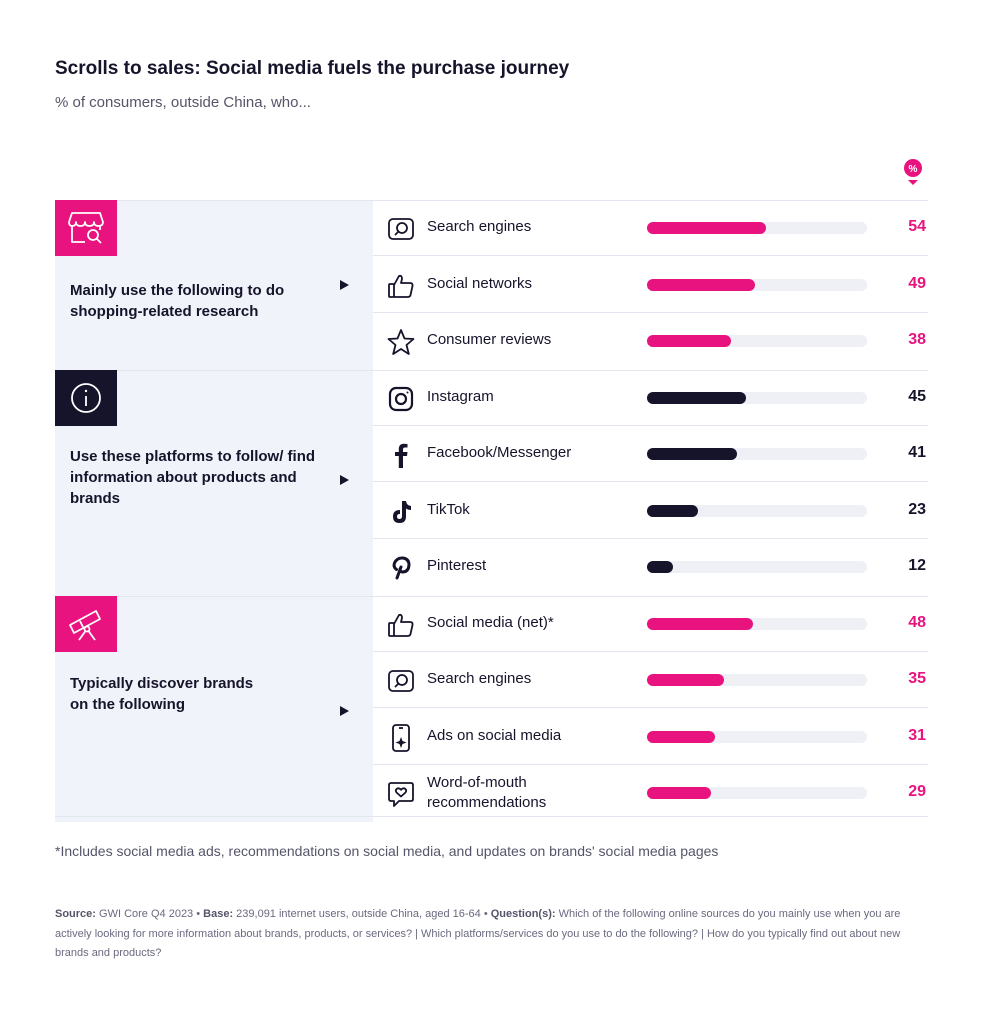 This screenshot has height=1024, width=984. I want to click on bar-value-label: 54, so click(917, 226).